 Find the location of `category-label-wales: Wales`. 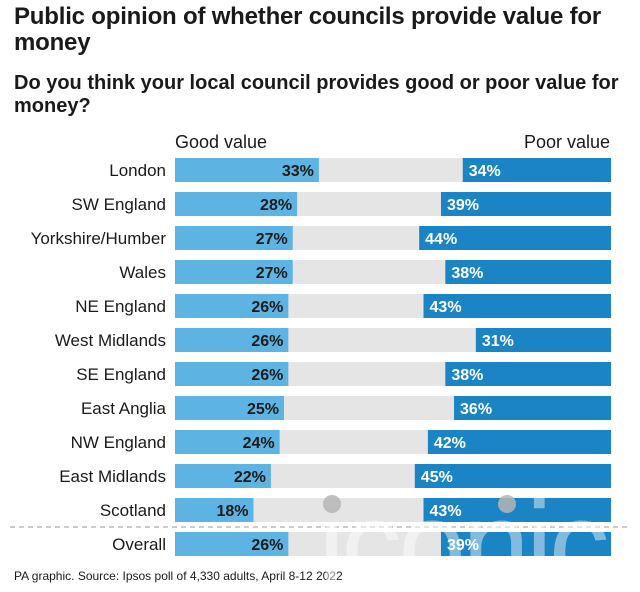

category-label-wales: Wales is located at coordinates (142, 272).